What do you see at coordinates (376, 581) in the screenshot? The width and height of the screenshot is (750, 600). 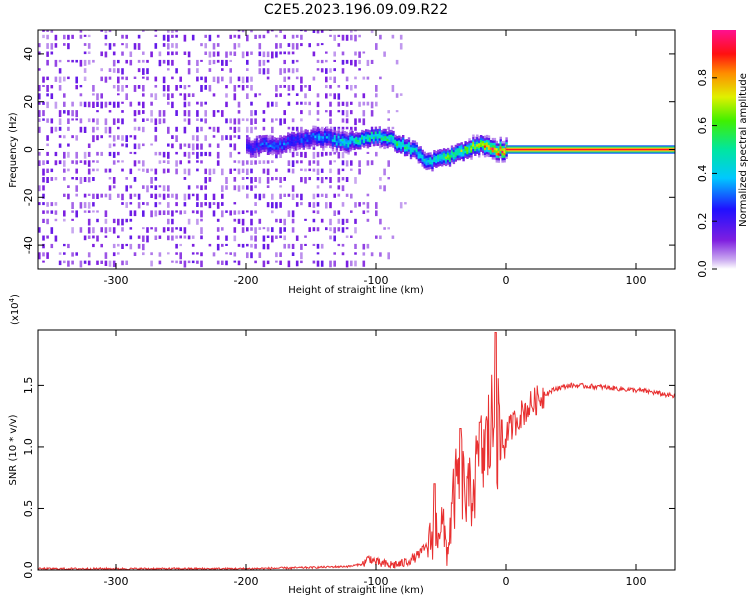 I see `snr-xtick-label: -100` at bounding box center [376, 581].